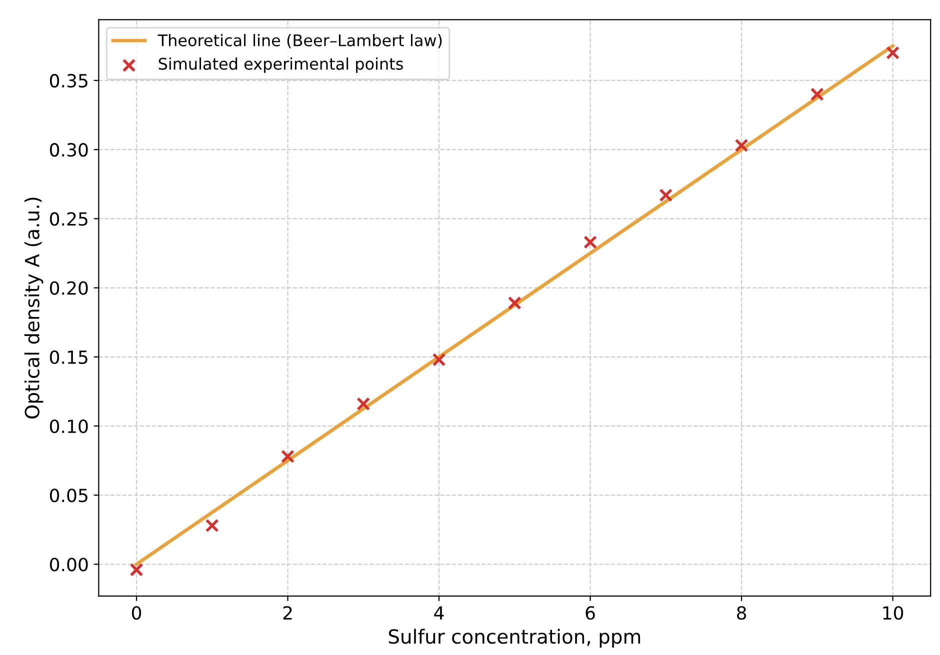  I want to click on y-tick-label: 0.20, so click(69, 288).